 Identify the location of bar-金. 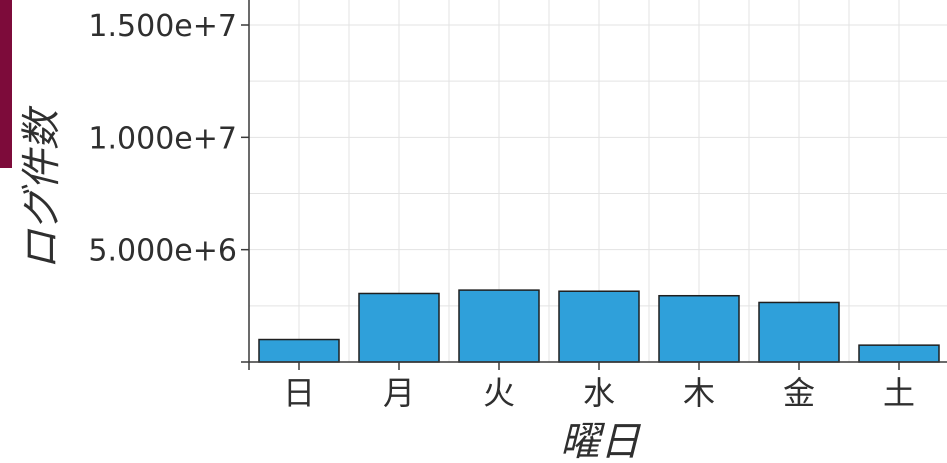
(799, 332).